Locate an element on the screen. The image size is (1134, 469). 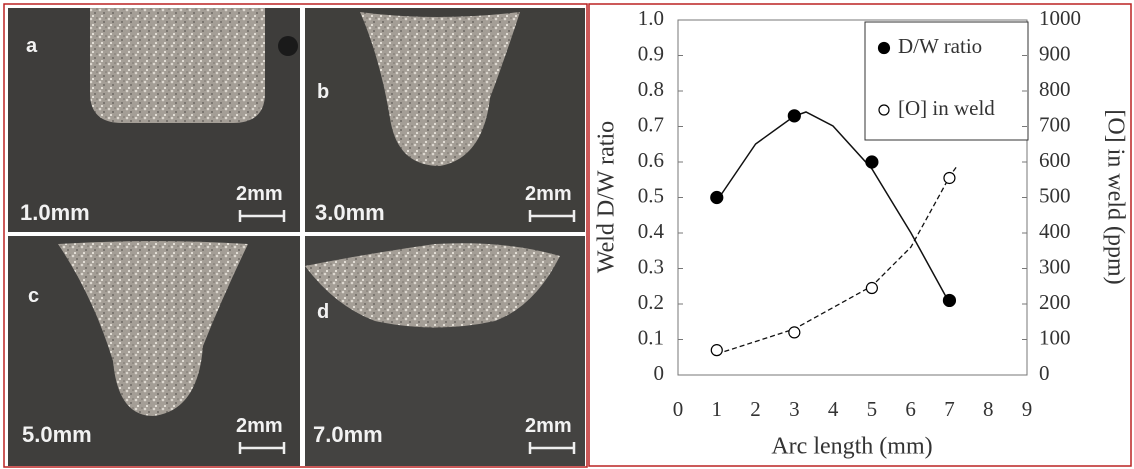
x-tick-label: 6 is located at coordinates (910, 409).